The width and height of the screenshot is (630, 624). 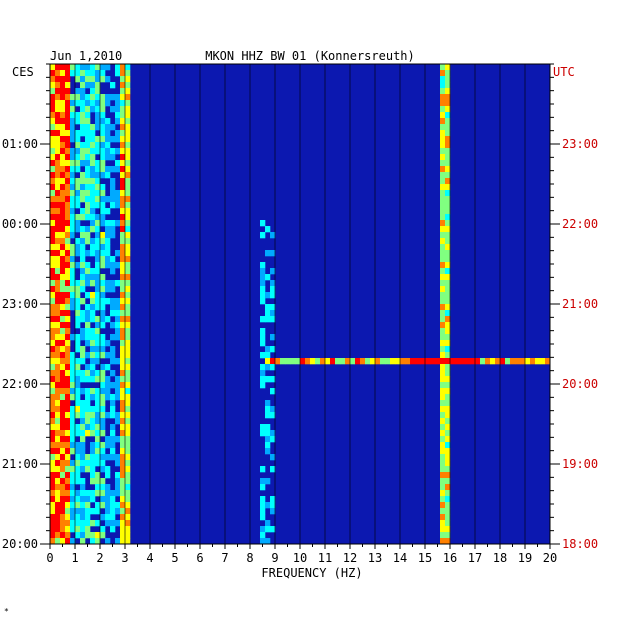 What do you see at coordinates (20, 224) in the screenshot?
I see `left-time-label: 00:00` at bounding box center [20, 224].